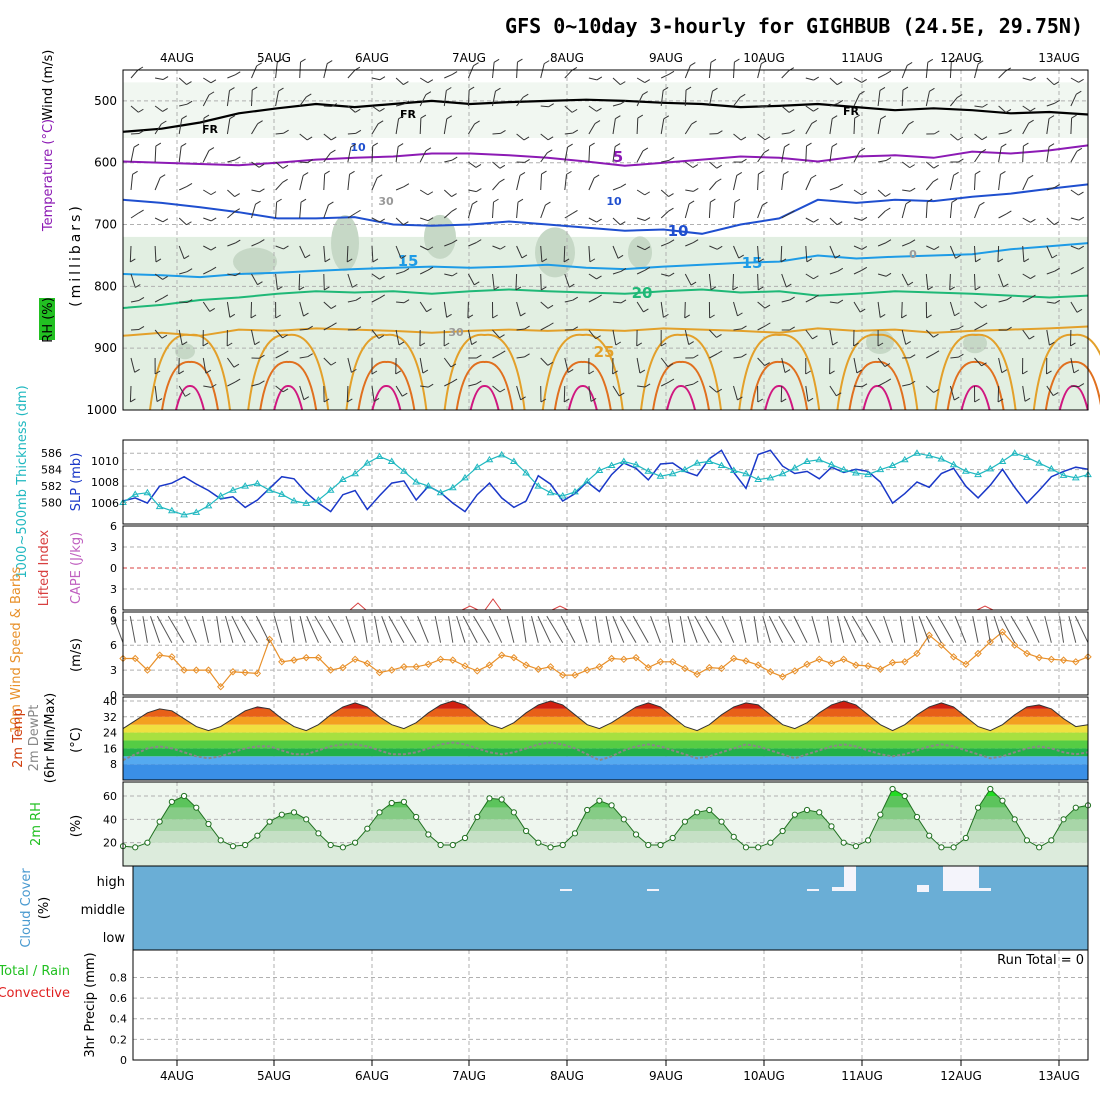 The image size is (1100, 1100). What do you see at coordinates (113, 568) in the screenshot?
I see `stability-tick: 0` at bounding box center [113, 568].